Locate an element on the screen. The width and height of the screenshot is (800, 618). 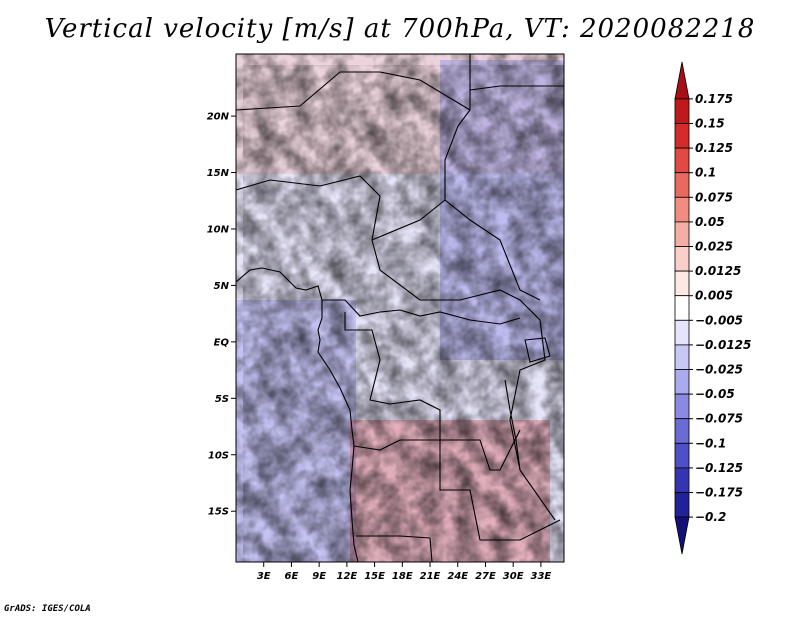
colorbar-label: −0.05 is located at coordinates (715, 394).